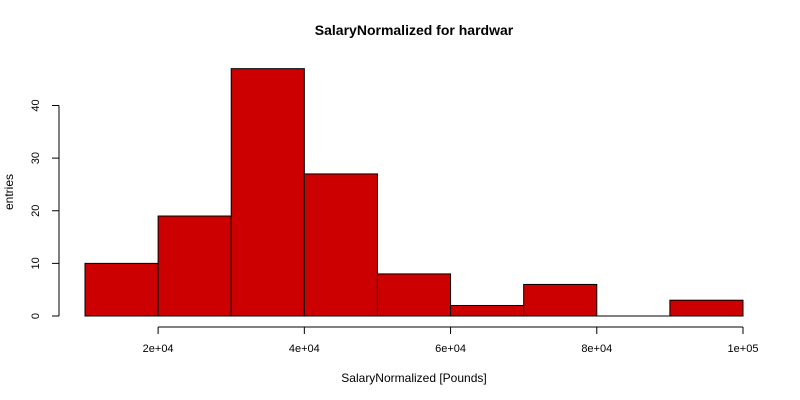 The width and height of the screenshot is (800, 400). Describe the element at coordinates (596, 349) in the screenshot. I see `x-tick-label: 8e+04` at that location.